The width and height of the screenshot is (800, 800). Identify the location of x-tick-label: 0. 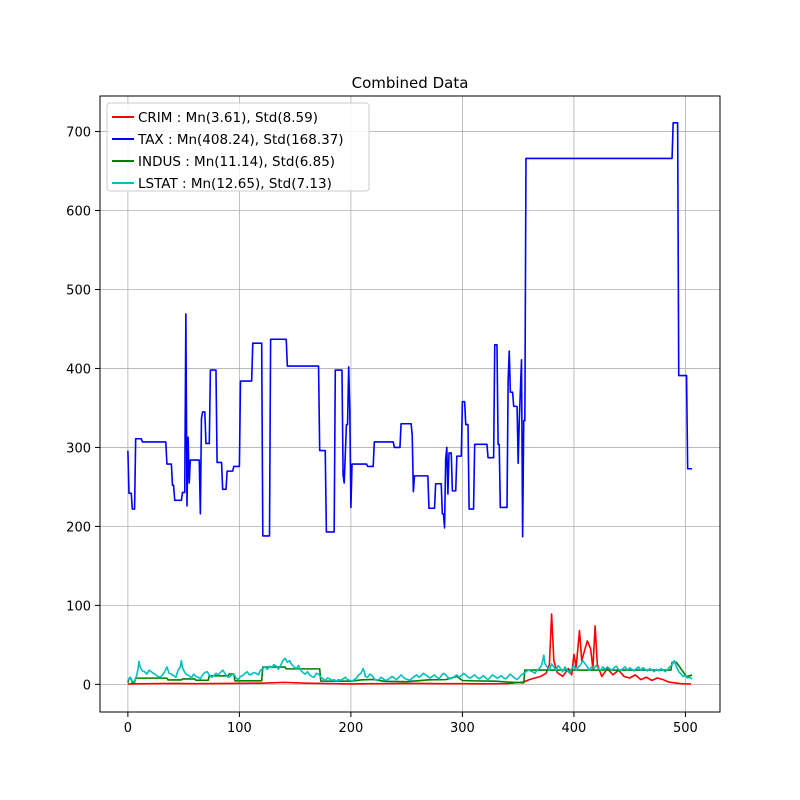
(128, 728).